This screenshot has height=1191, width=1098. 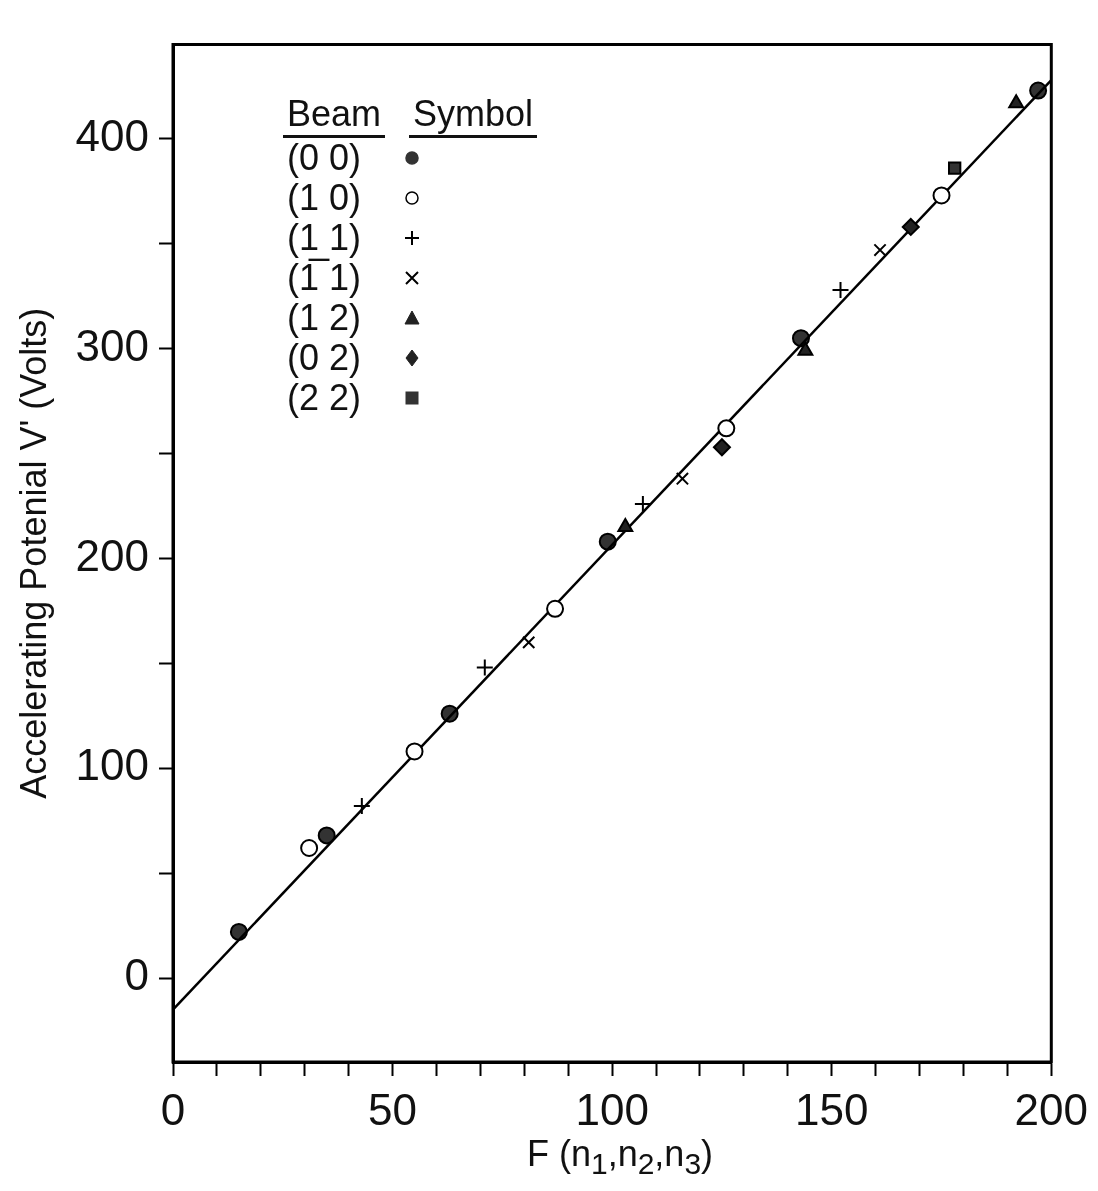 I want to click on x-tick-label: 50, so click(x=393, y=1109).